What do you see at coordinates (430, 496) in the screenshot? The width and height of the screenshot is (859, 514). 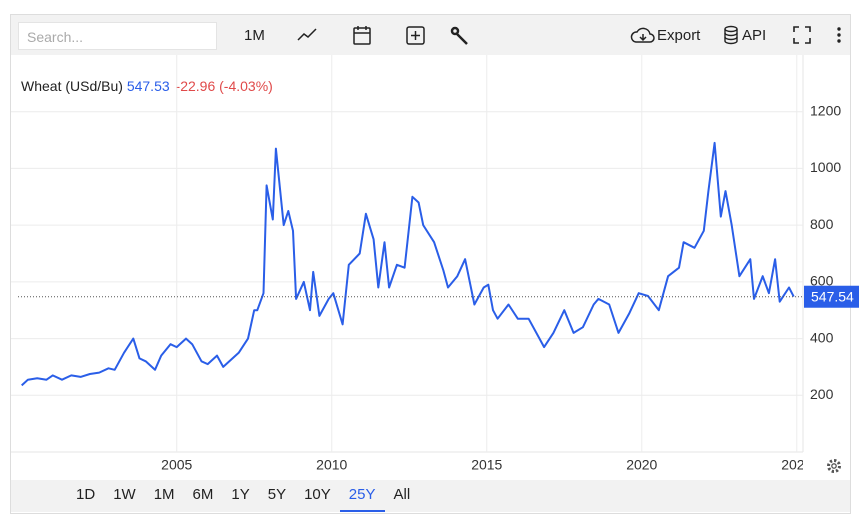 I see `range-bar` at bounding box center [430, 496].